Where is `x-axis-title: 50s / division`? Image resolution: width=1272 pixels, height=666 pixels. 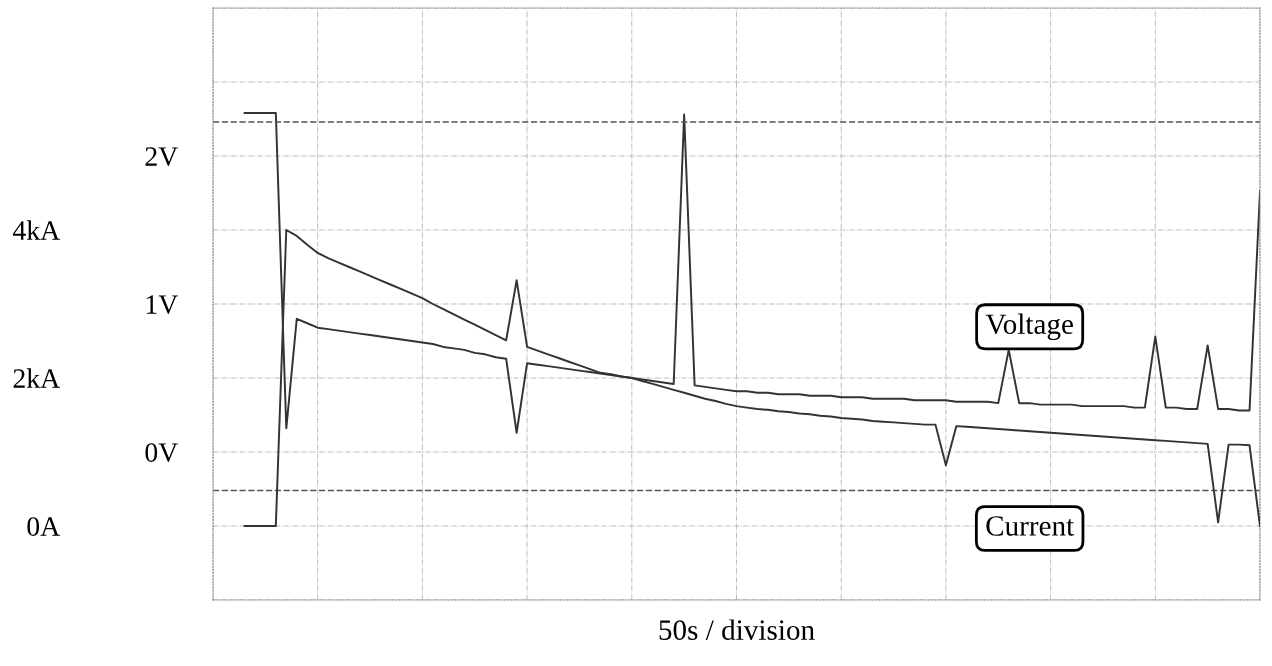 x-axis-title: 50s / division is located at coordinates (737, 629).